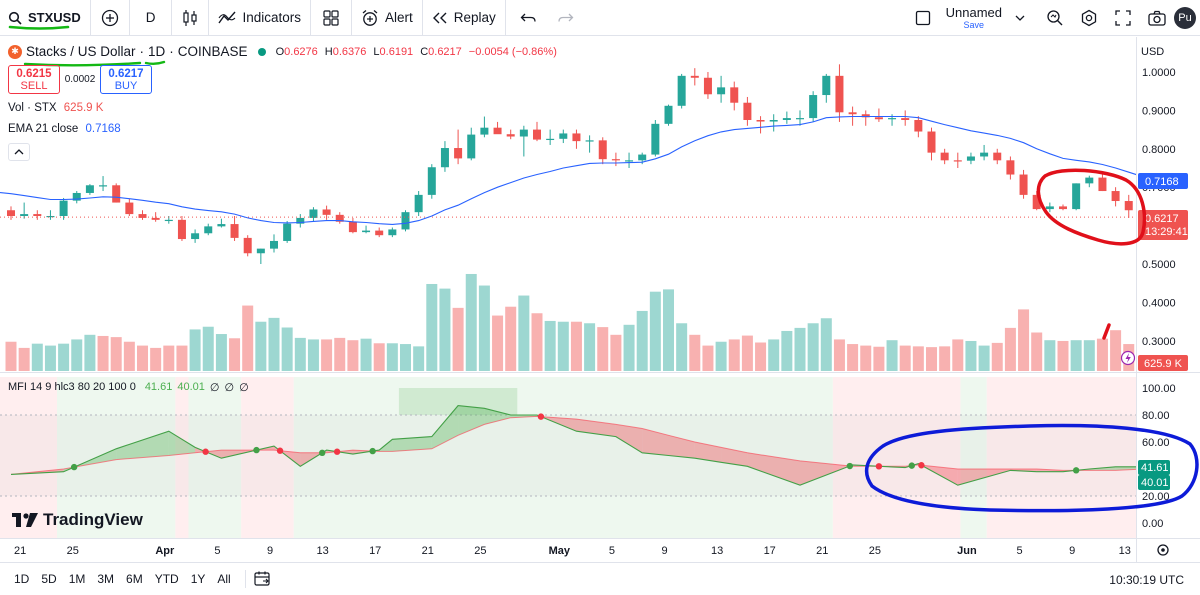  Describe the element at coordinates (151, 18) in the screenshot. I see `interval-button: D` at that location.